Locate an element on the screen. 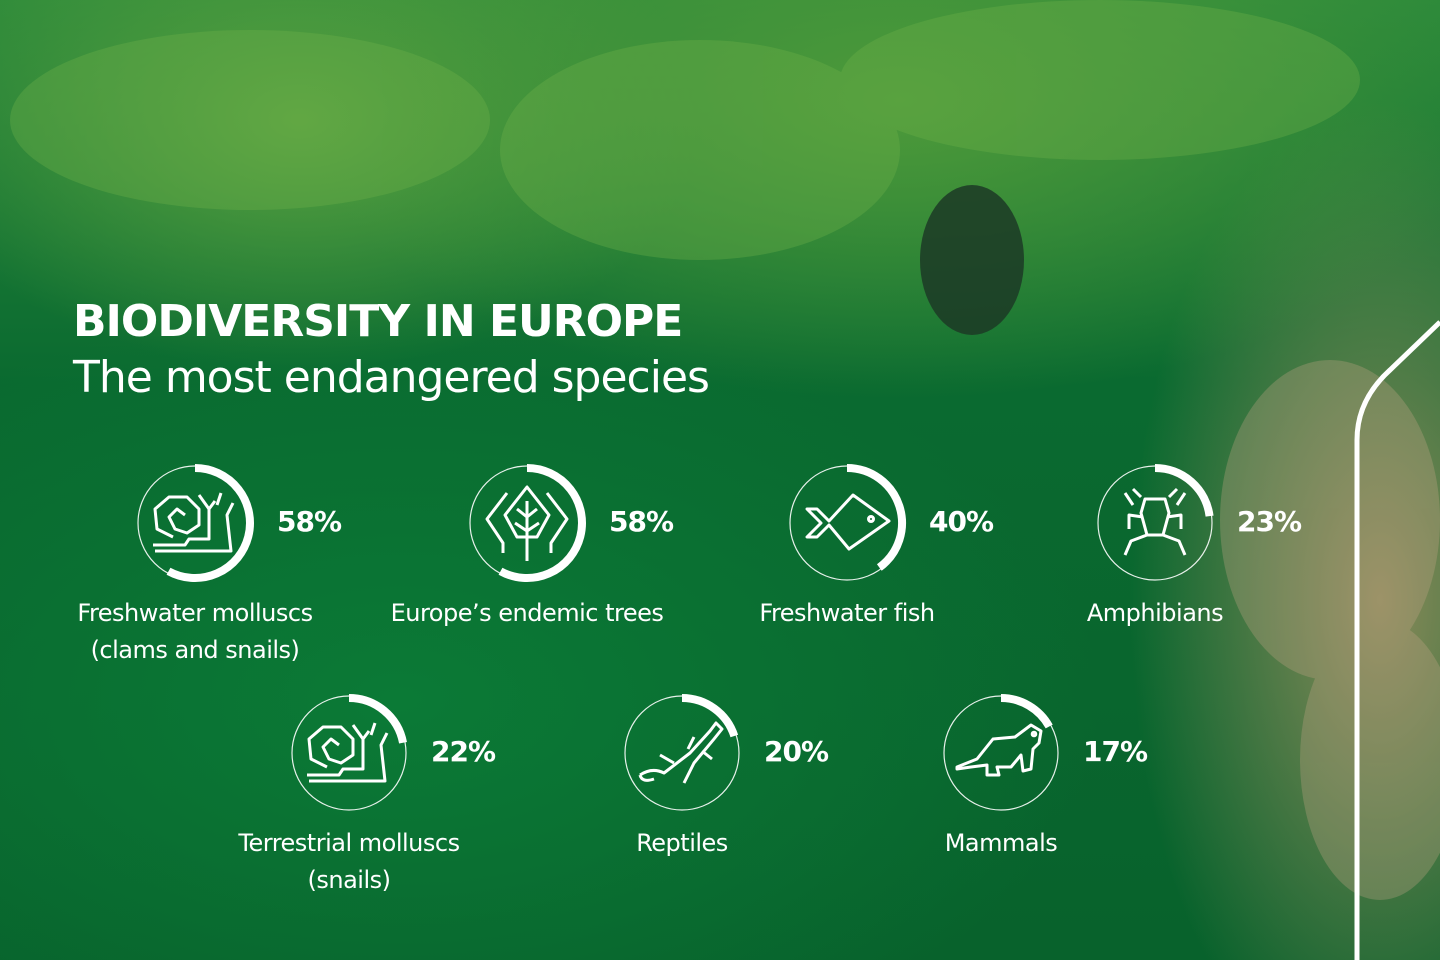 This screenshot has height=960, width=1440. percent-value: 20% is located at coordinates (796, 751).